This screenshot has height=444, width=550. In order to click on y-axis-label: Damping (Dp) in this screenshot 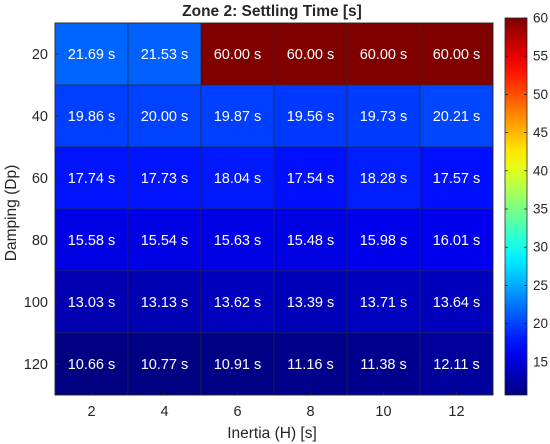, I will do `click(11, 213)`.